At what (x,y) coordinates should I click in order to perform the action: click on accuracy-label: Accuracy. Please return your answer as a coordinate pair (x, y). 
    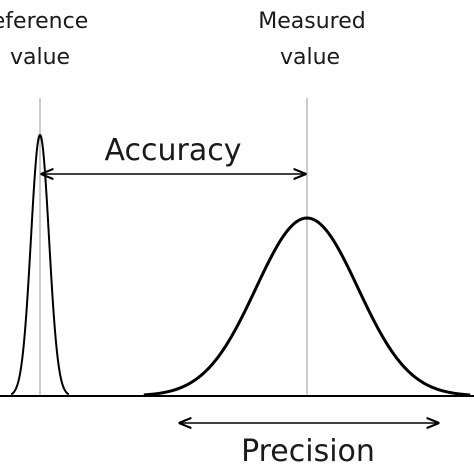
    Looking at the image, I should click on (173, 150).